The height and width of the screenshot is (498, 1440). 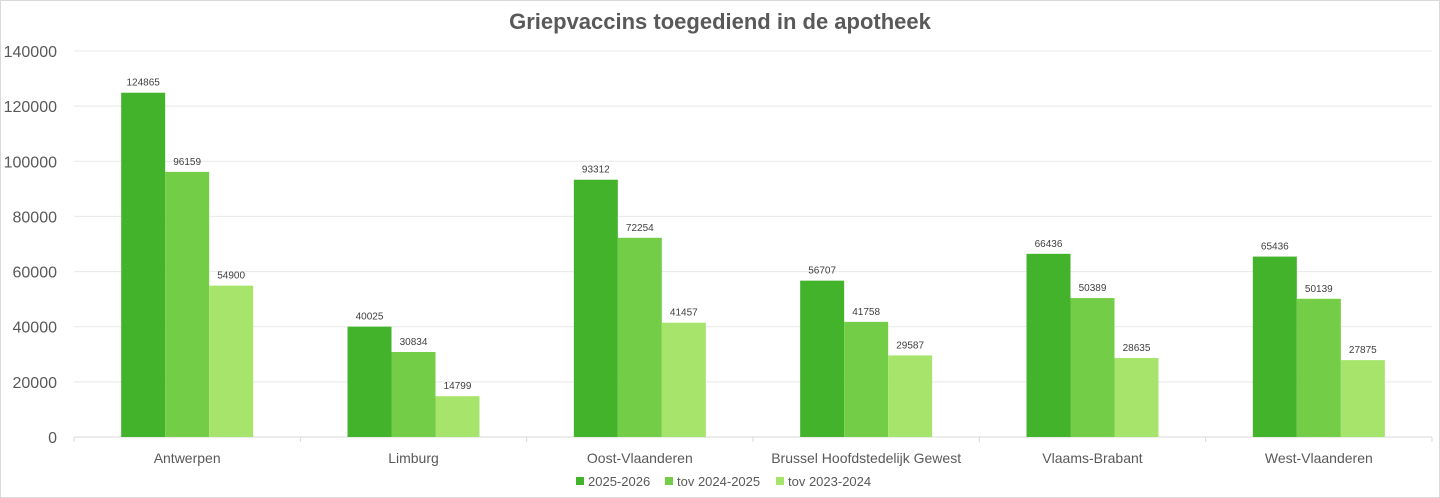 What do you see at coordinates (720, 21) in the screenshot?
I see `chart-title: Griepvaccins toegediend in de apotheek` at bounding box center [720, 21].